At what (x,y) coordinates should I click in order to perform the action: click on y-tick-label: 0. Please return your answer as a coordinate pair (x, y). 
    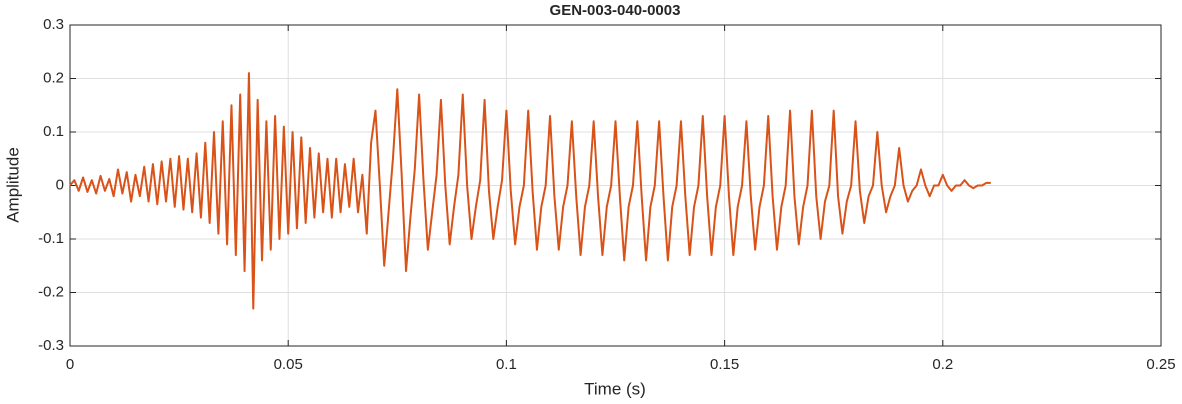
    Looking at the image, I should click on (60, 184).